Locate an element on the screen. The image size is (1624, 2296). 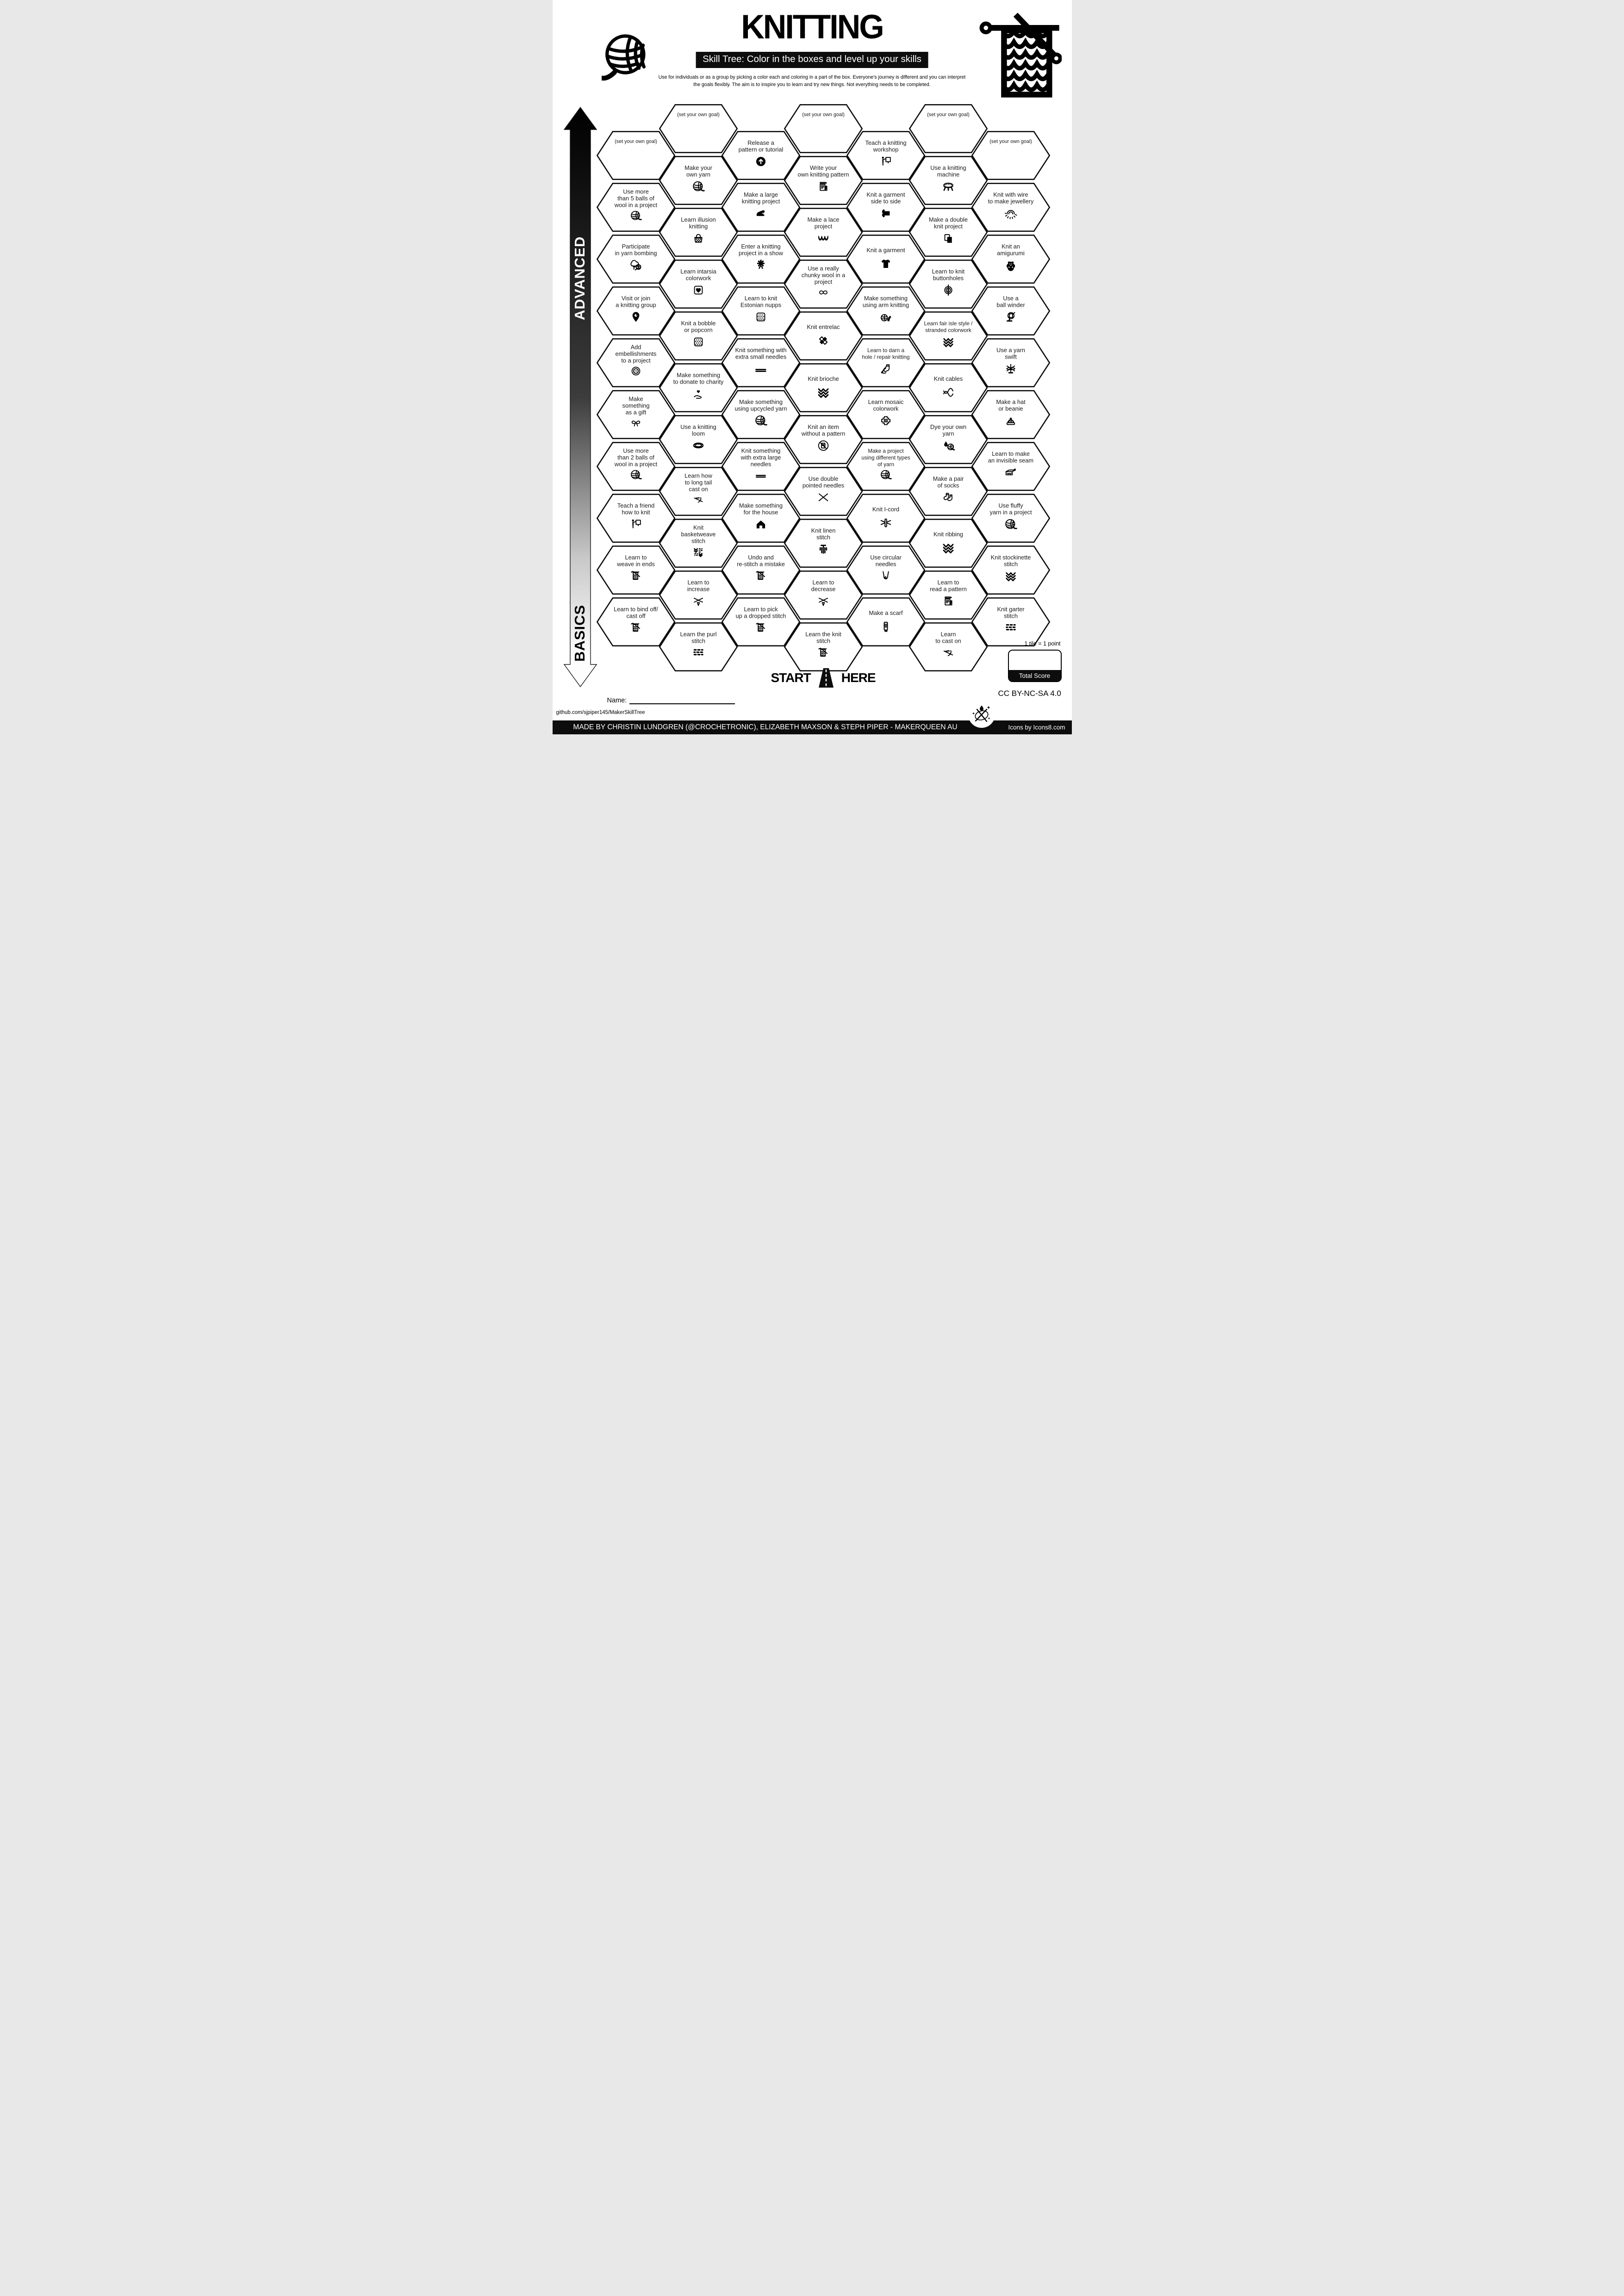
hex-0-7-teach-a-friend-how-to-knit: Teach a friend how to knit is located at coordinates (635, 518).